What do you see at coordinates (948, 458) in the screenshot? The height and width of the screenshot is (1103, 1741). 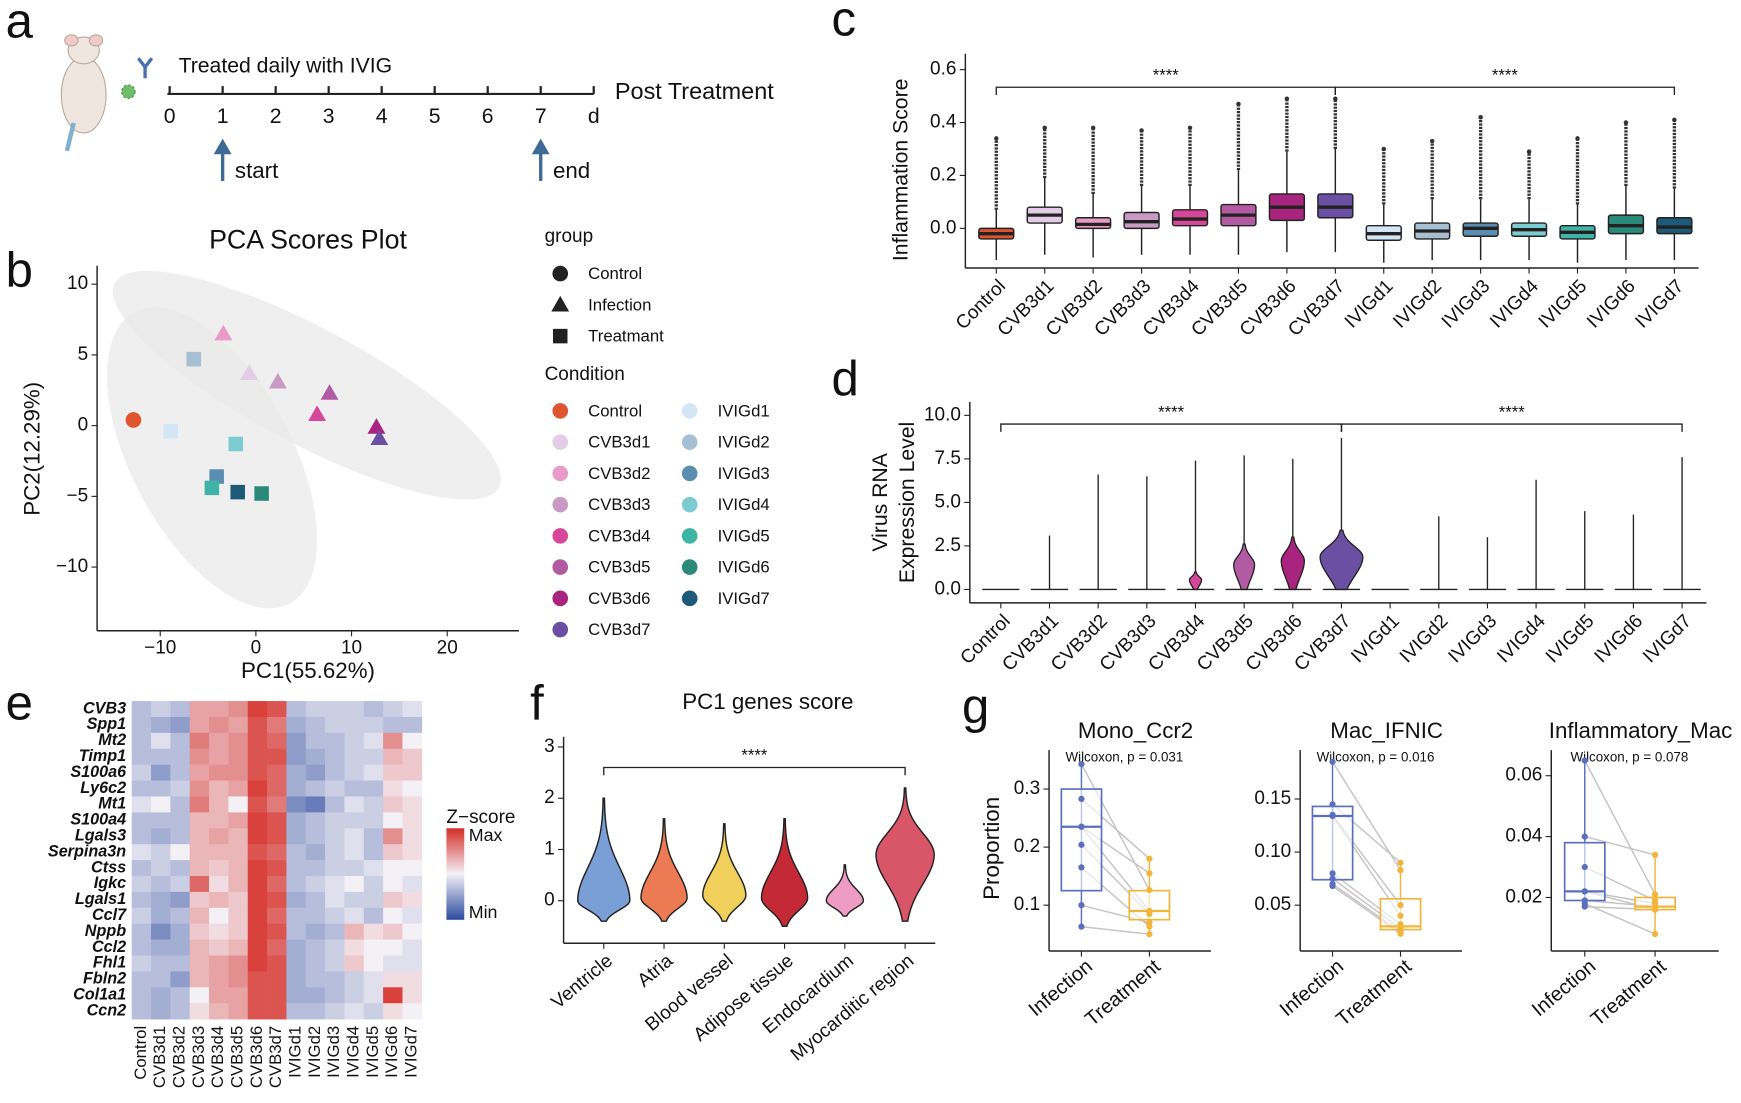 I see `y-tick-label: 7.5` at bounding box center [948, 458].